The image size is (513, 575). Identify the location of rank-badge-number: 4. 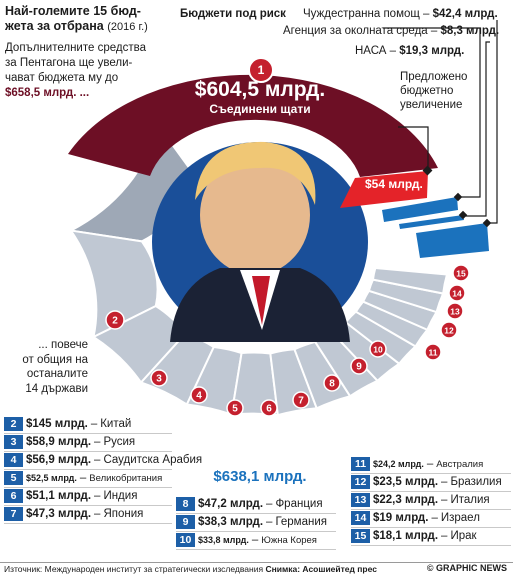
(199, 396).